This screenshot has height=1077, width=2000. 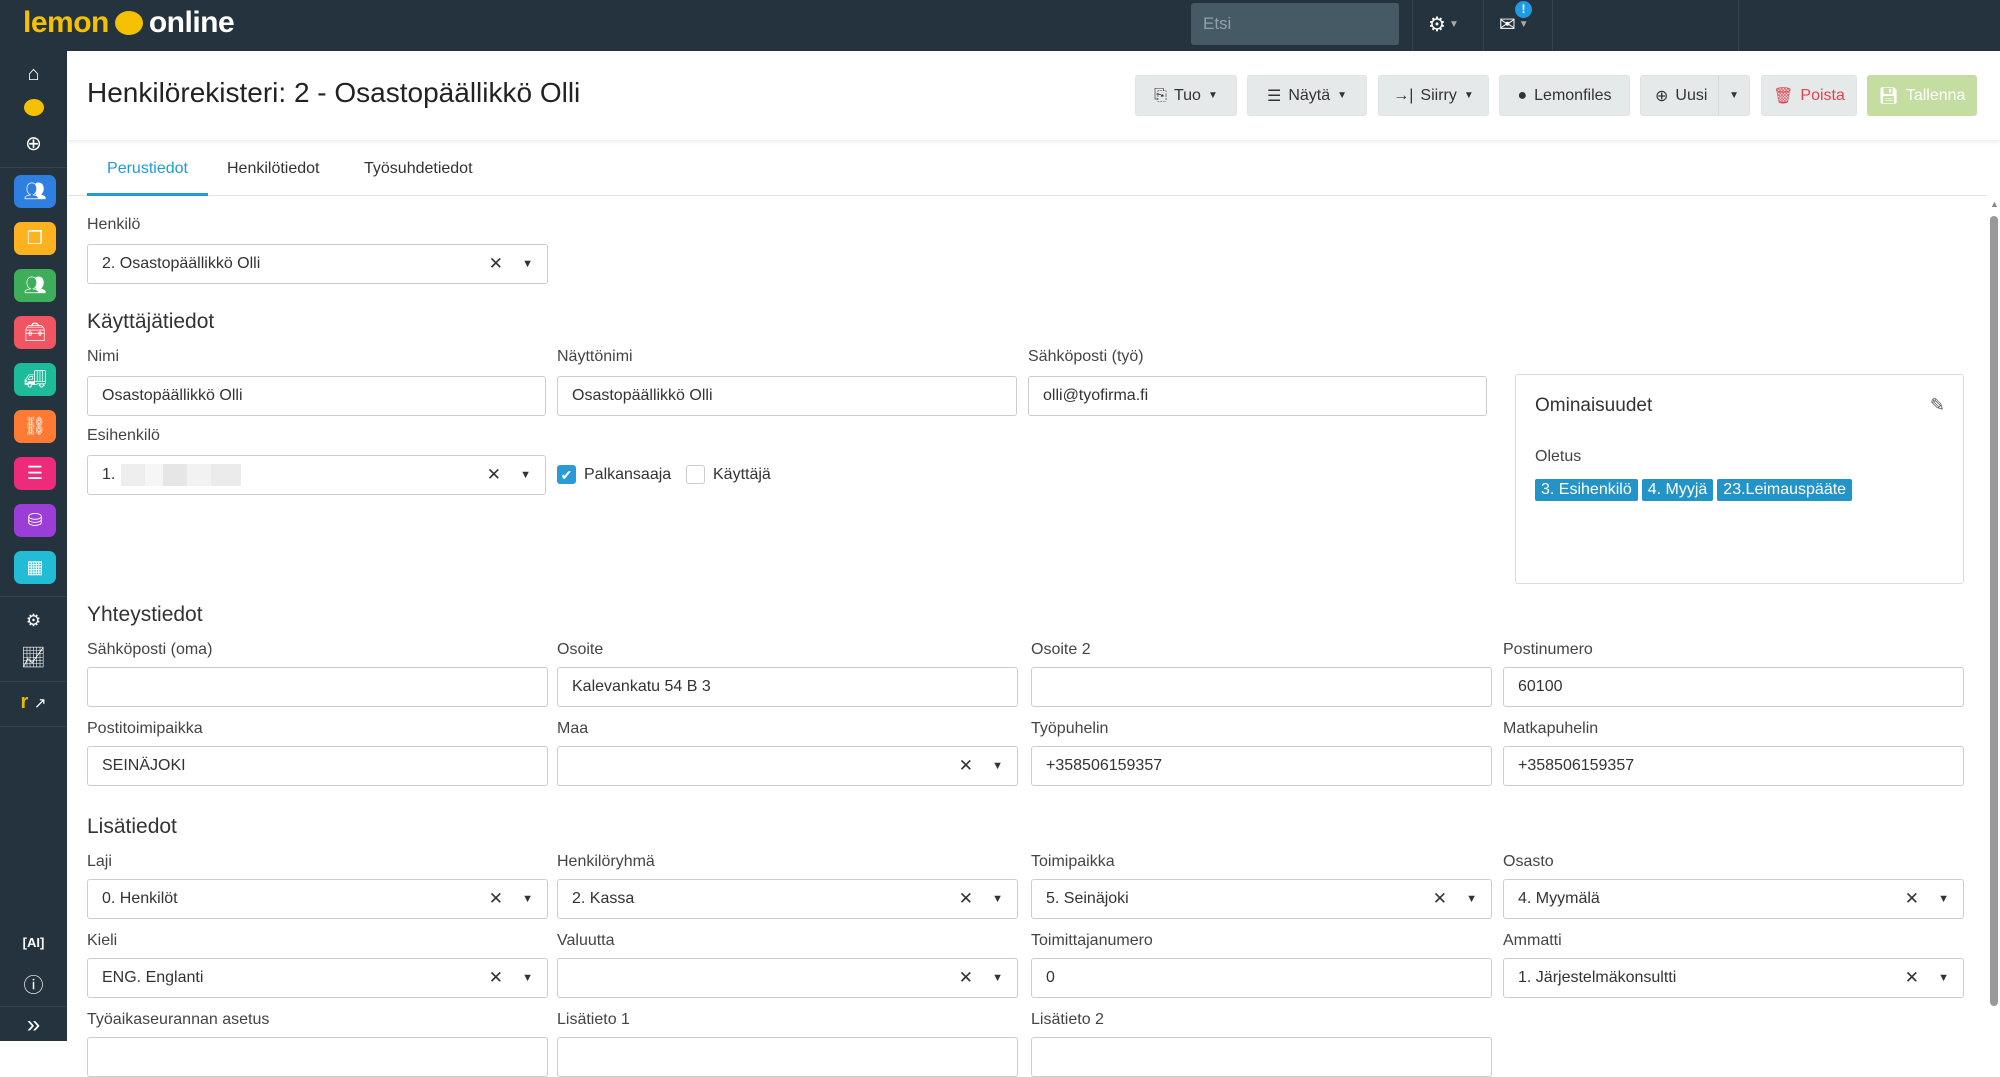 What do you see at coordinates (1261, 687) in the screenshot?
I see `osoite-2-input` at bounding box center [1261, 687].